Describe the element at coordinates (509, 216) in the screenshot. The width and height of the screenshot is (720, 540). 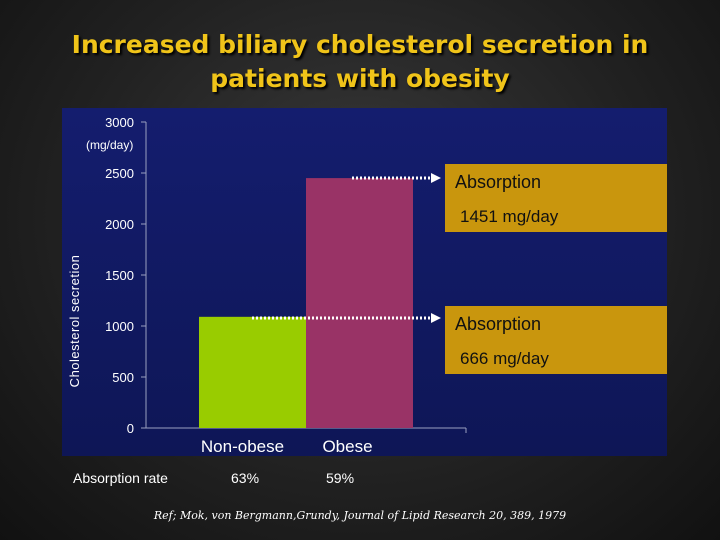
I see `callout-value: 1451 mg/day` at that location.